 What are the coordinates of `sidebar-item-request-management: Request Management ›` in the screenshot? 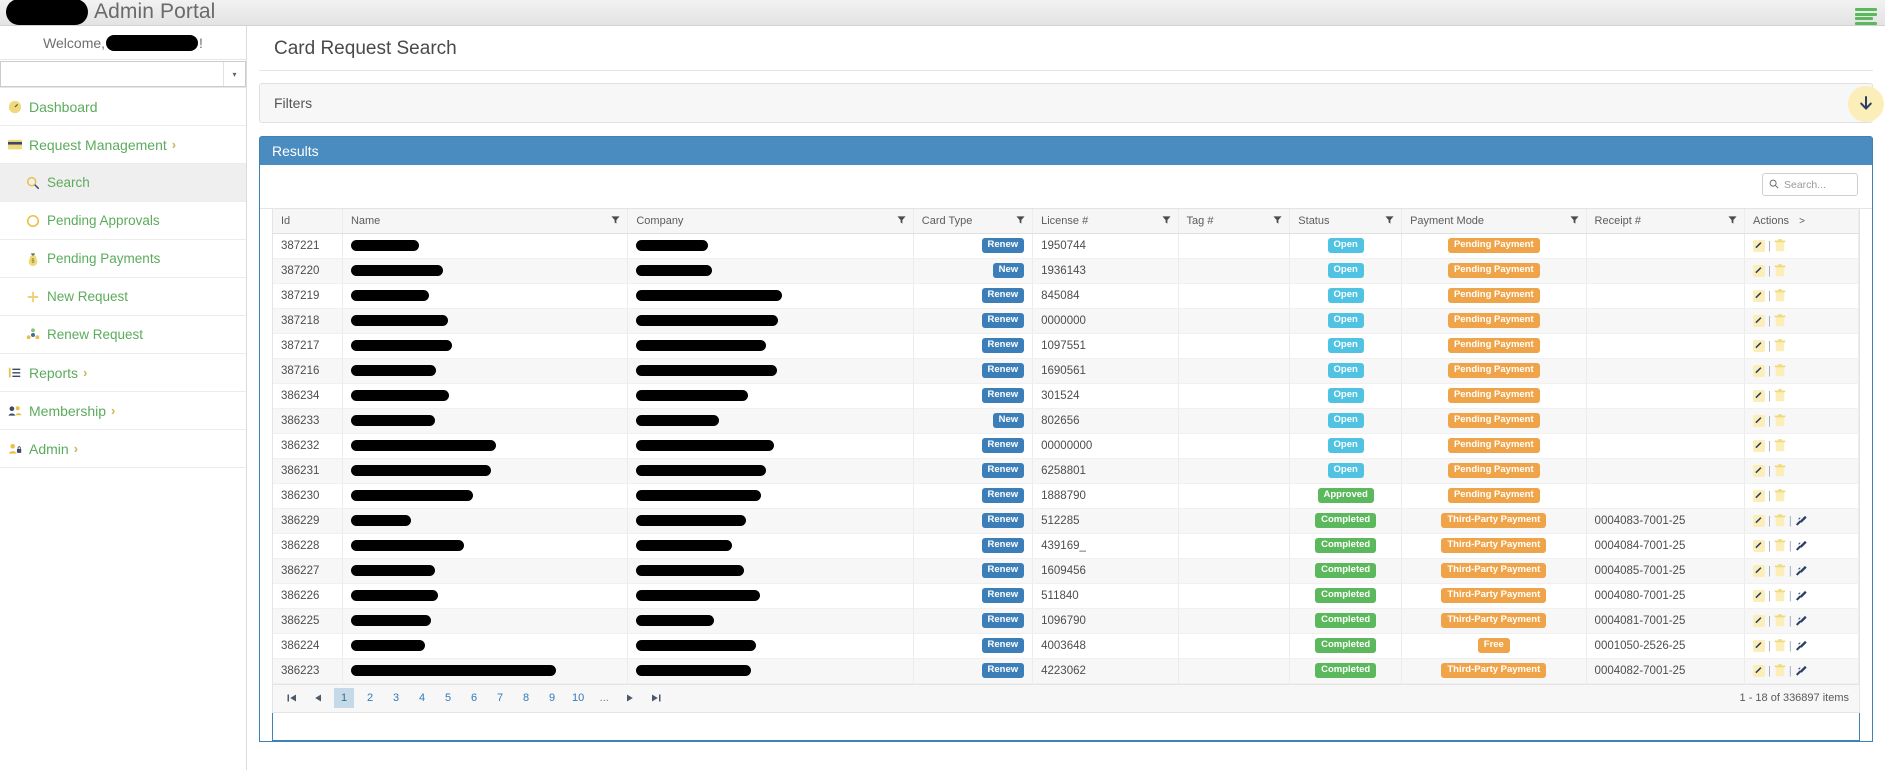 It's located at (123, 145).